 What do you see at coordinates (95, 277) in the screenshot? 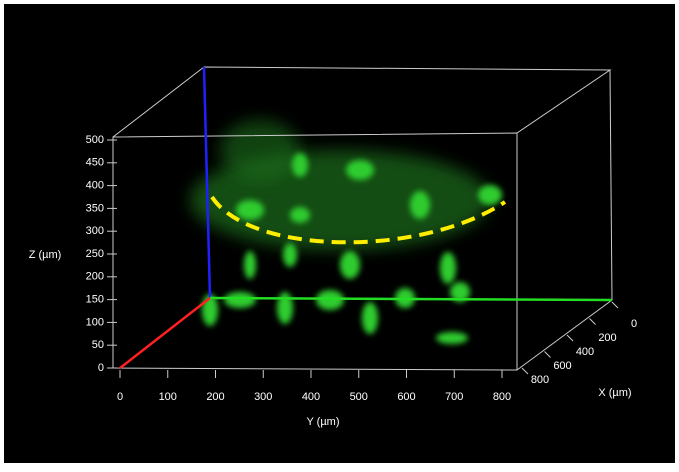
I see `z-tick-label: 200` at bounding box center [95, 277].